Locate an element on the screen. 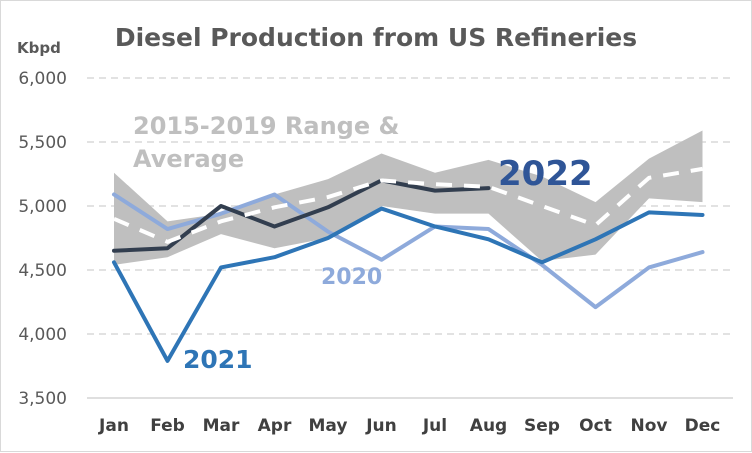 The height and width of the screenshot is (453, 752). x-tick-label: Oct is located at coordinates (595, 426).